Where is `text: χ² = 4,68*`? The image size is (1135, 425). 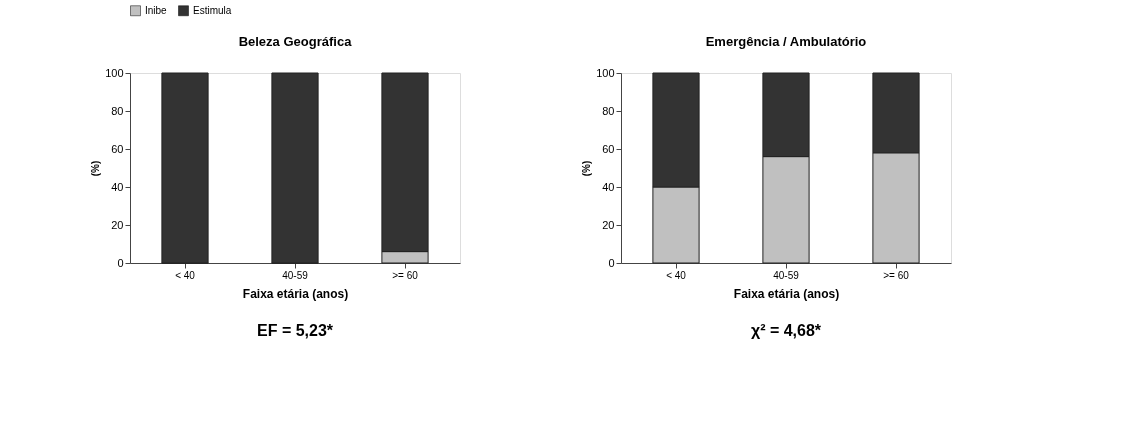
text: χ² = 4,68* is located at coordinates (786, 330).